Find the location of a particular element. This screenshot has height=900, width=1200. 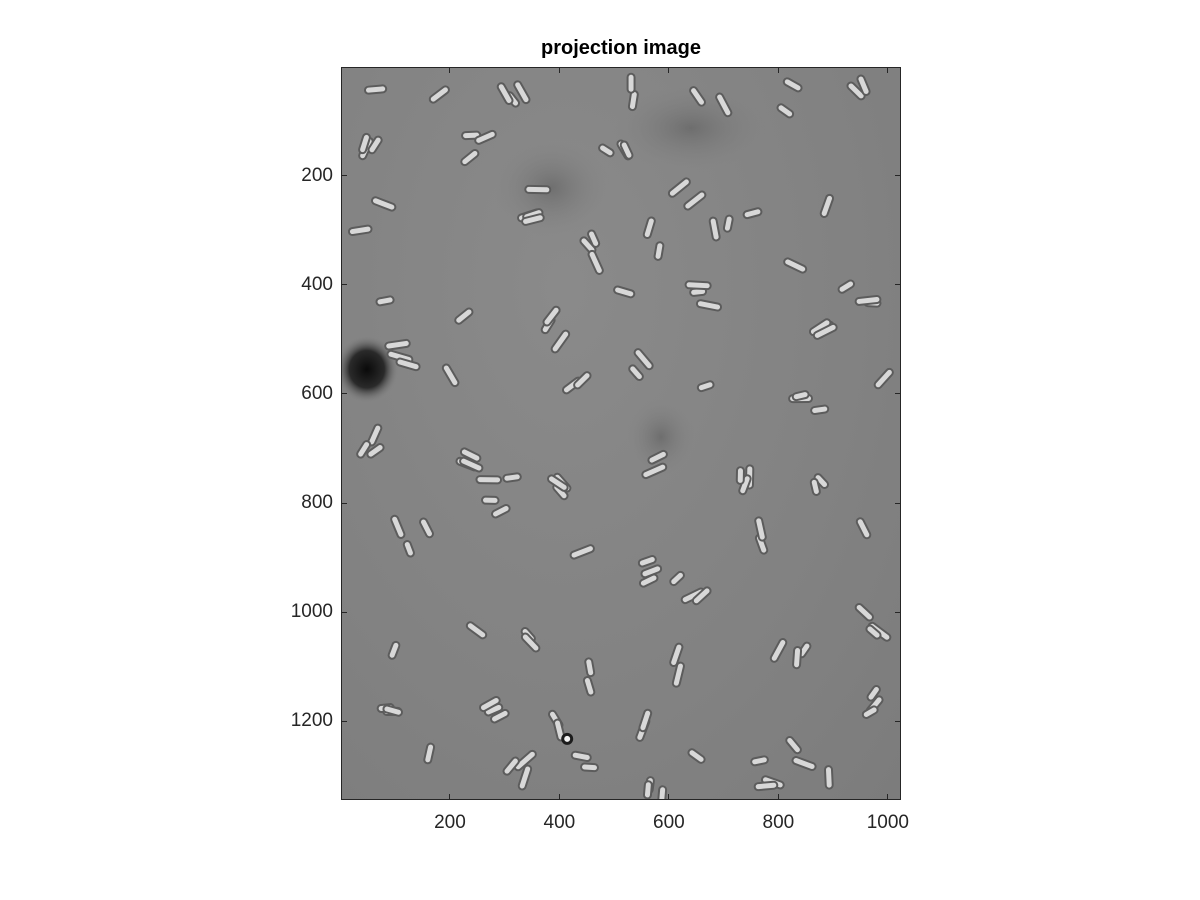

x-tick-label: 1000 is located at coordinates (887, 822).